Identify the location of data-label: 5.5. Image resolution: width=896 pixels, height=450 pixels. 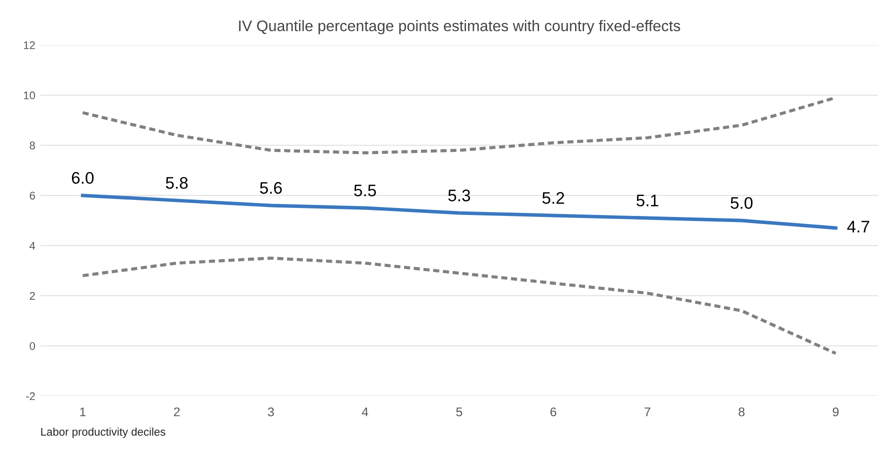
(365, 190).